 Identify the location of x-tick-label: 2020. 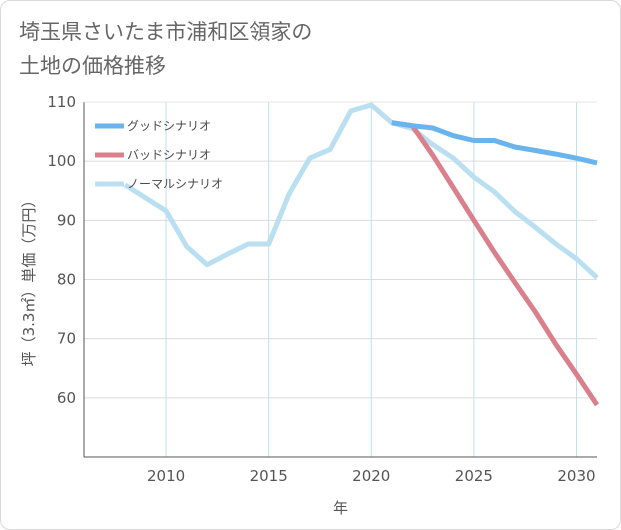
(371, 476).